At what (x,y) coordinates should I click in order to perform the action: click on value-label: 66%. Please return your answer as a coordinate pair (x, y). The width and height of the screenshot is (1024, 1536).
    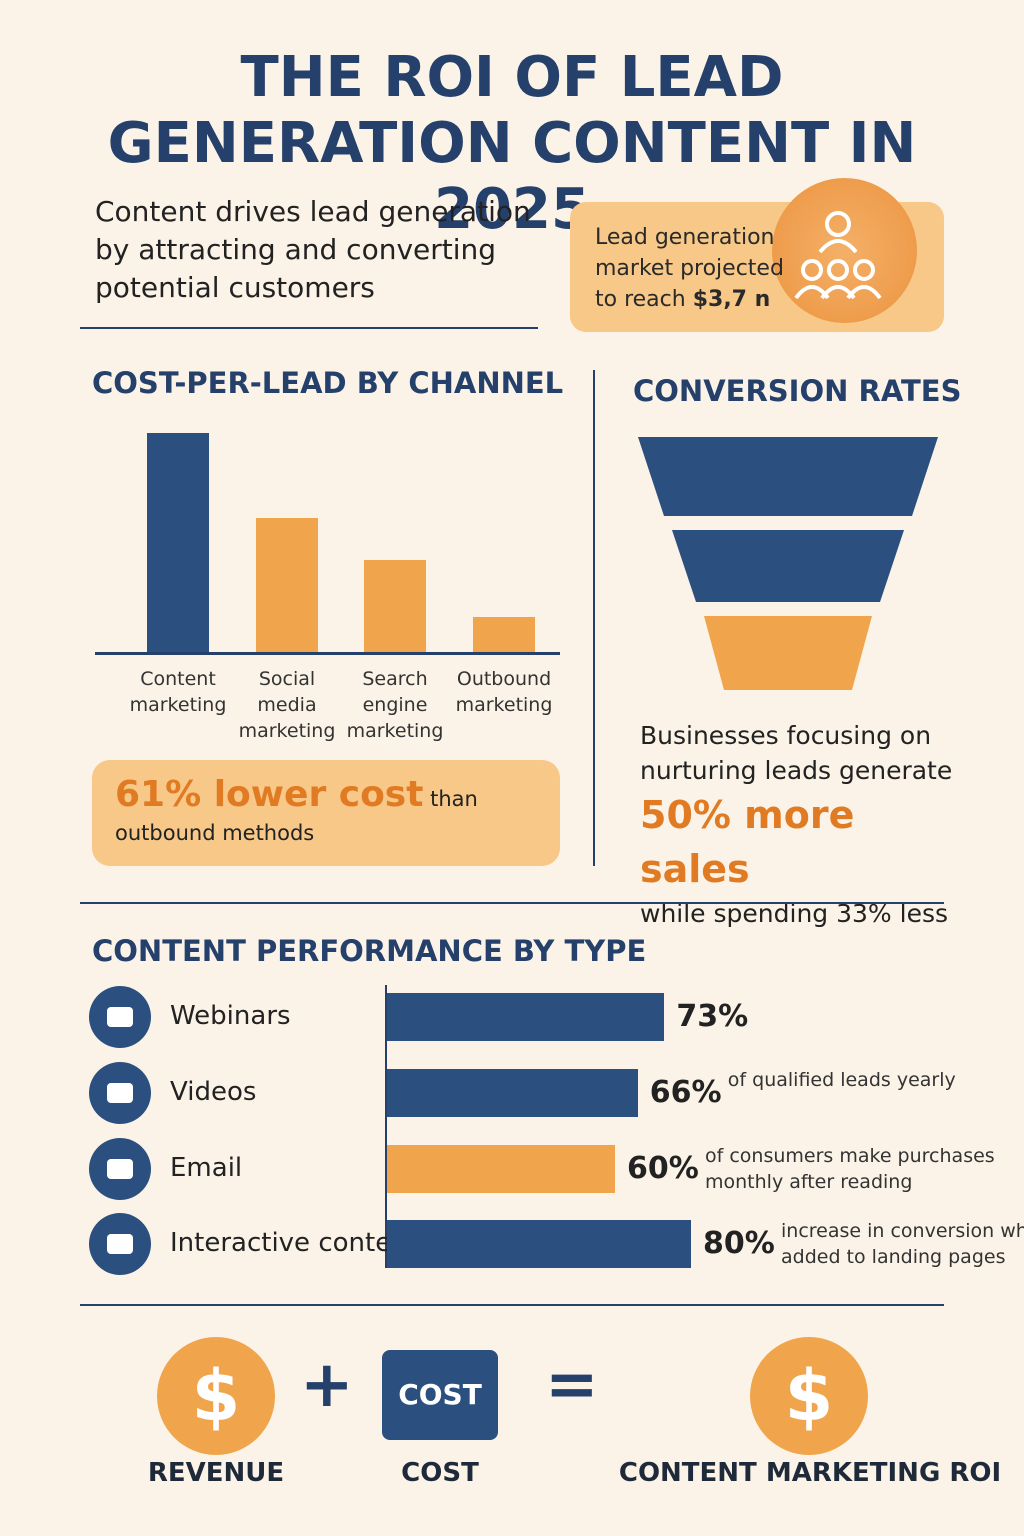
    Looking at the image, I should click on (685, 1092).